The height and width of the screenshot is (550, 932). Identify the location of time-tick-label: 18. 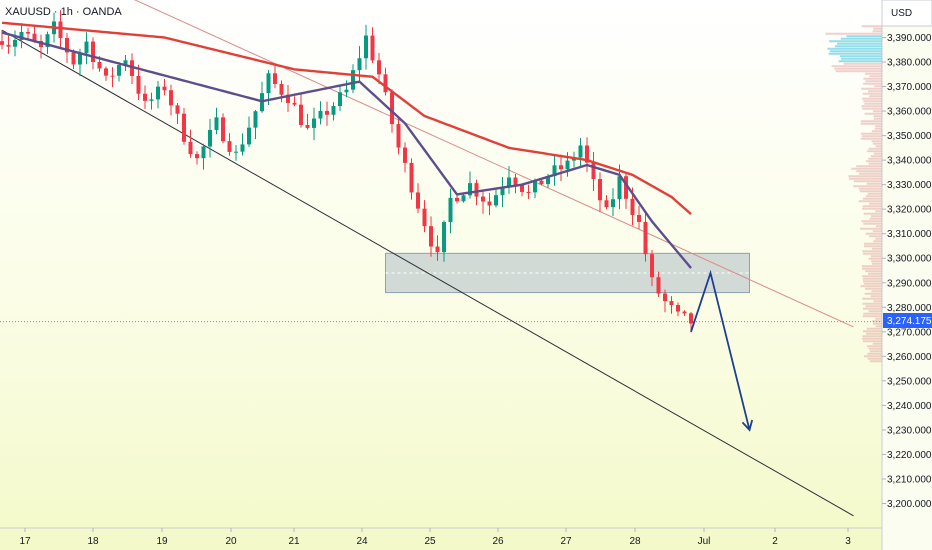
(93, 541).